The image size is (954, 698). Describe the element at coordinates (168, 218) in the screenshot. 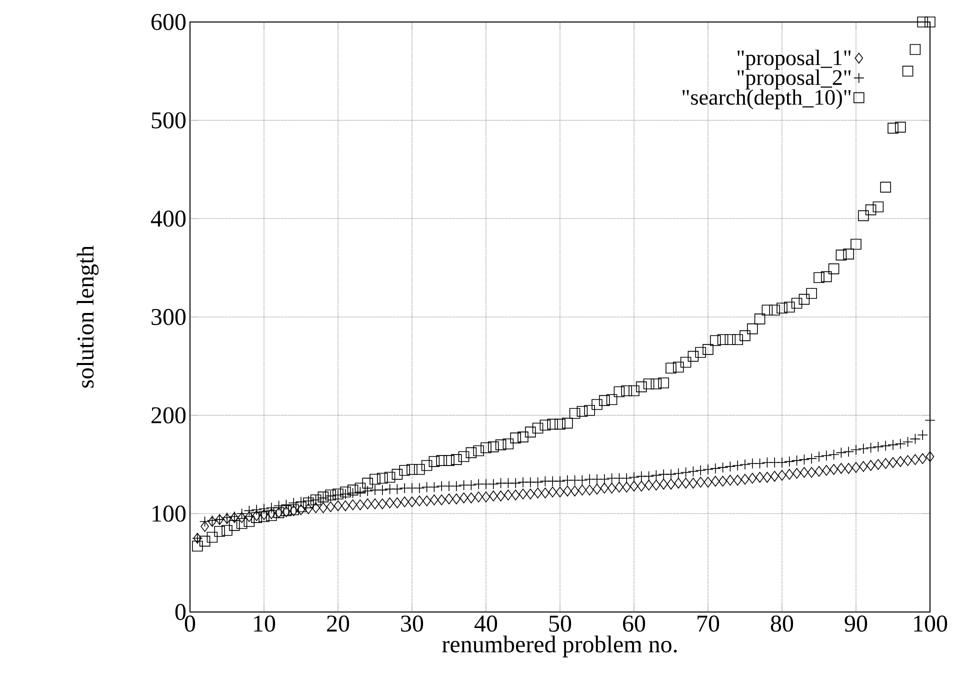

I see `y-tick-label: 400` at that location.